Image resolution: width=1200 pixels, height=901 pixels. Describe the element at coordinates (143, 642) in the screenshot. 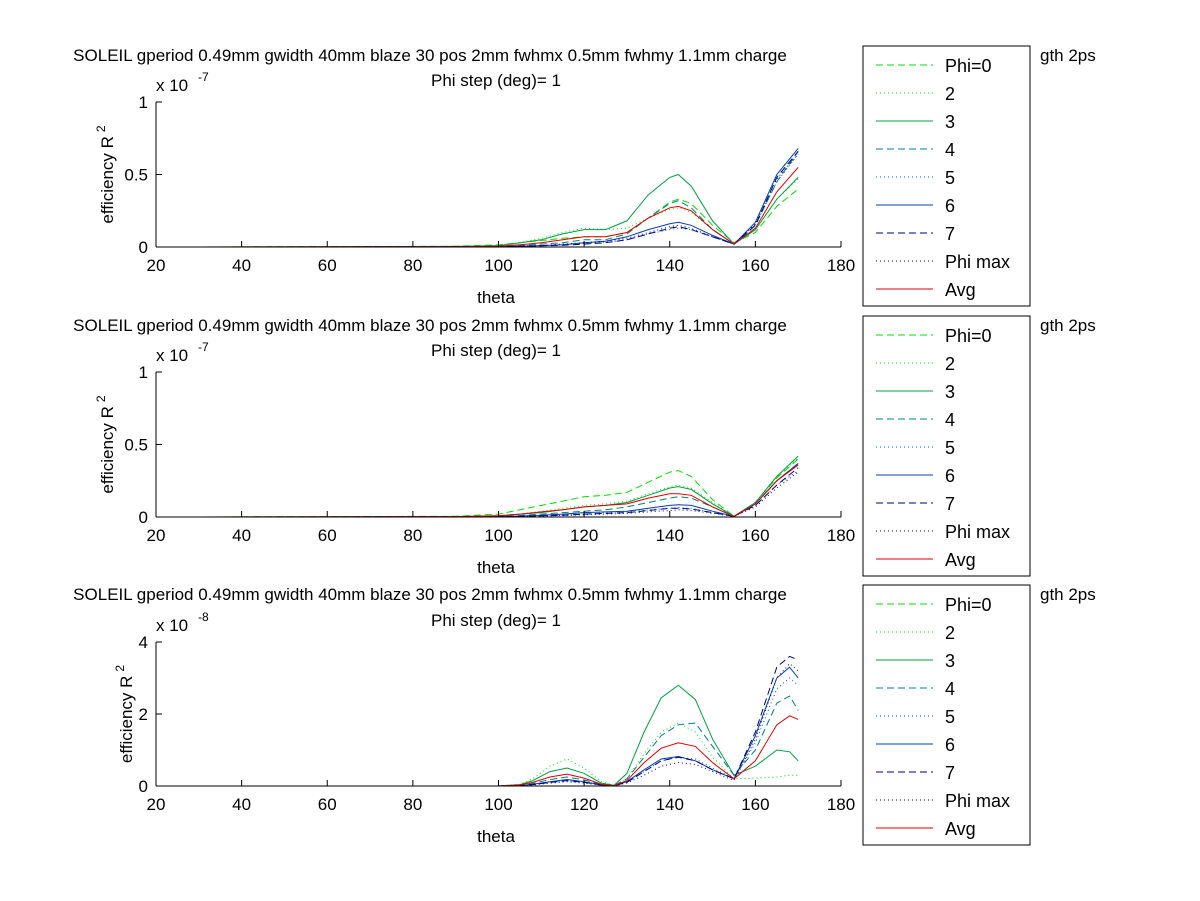

I see `y-tick-label: 4` at that location.